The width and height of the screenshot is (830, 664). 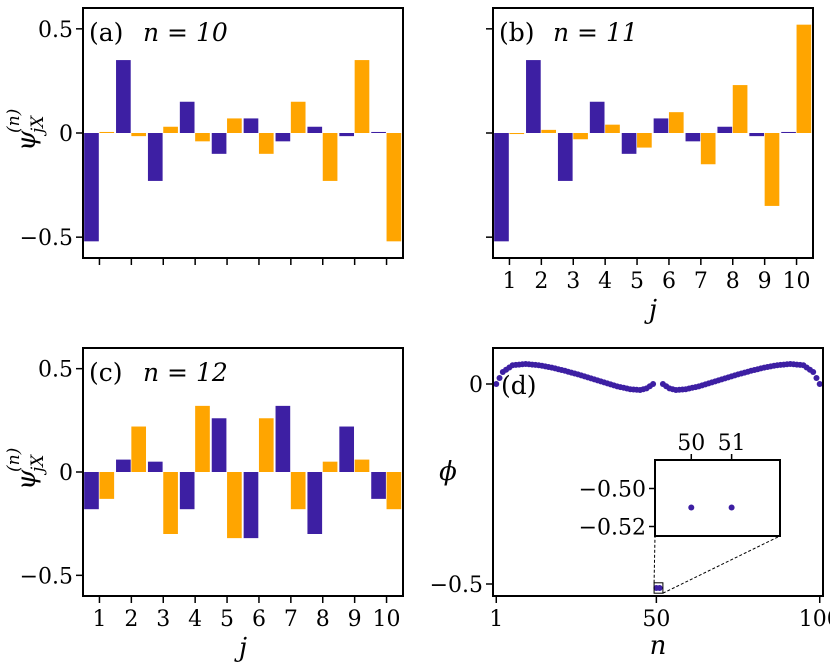 What do you see at coordinates (266, 445) in the screenshot?
I see `bar-c-s2-j6` at bounding box center [266, 445].